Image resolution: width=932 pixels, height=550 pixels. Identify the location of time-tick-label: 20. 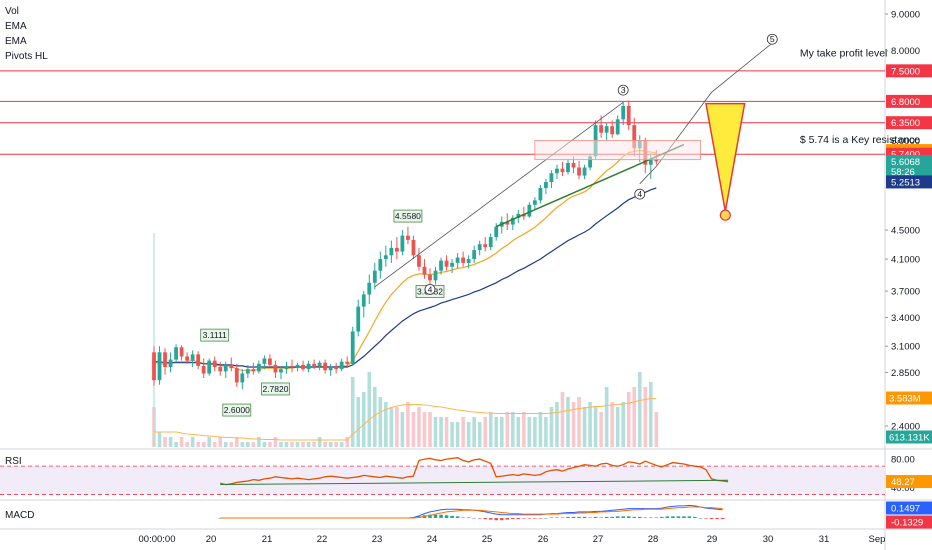
(211, 539).